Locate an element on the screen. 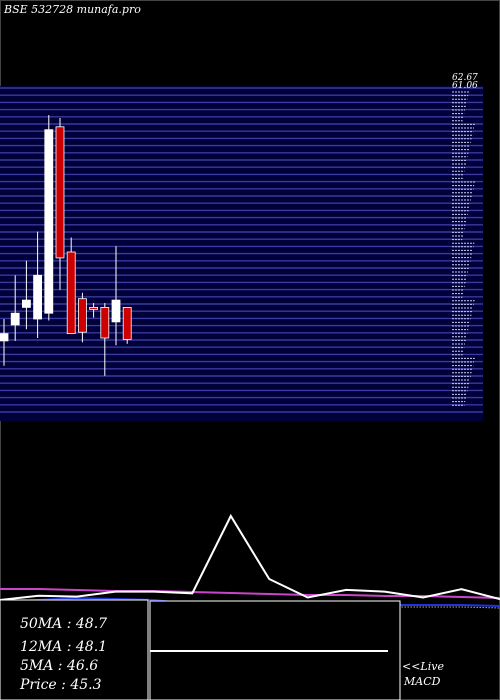  macd-label: MACD is located at coordinates (422, 681).